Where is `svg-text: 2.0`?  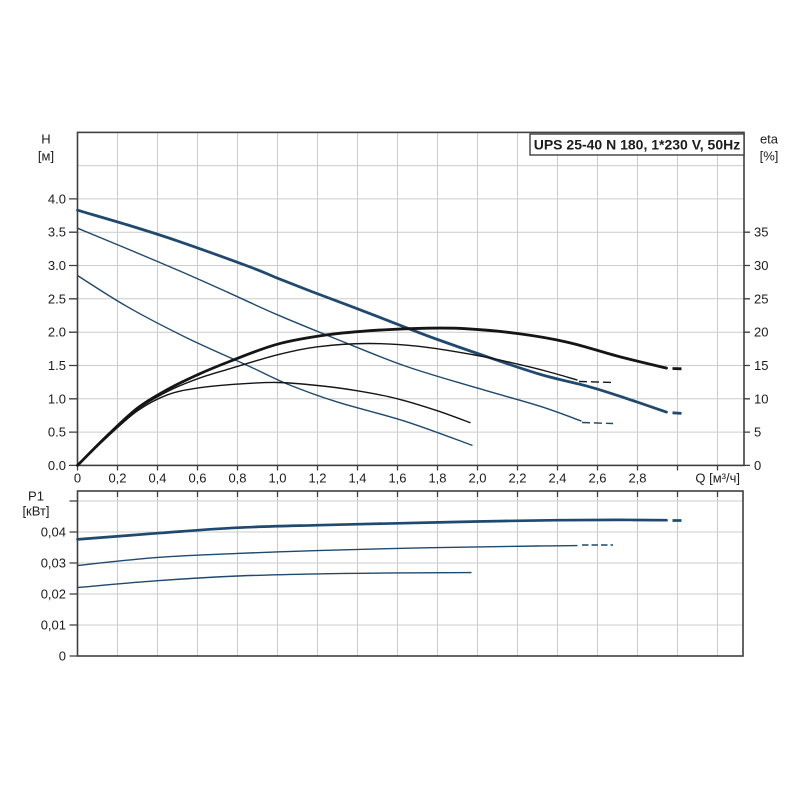
svg-text: 2.0 is located at coordinates (57, 332).